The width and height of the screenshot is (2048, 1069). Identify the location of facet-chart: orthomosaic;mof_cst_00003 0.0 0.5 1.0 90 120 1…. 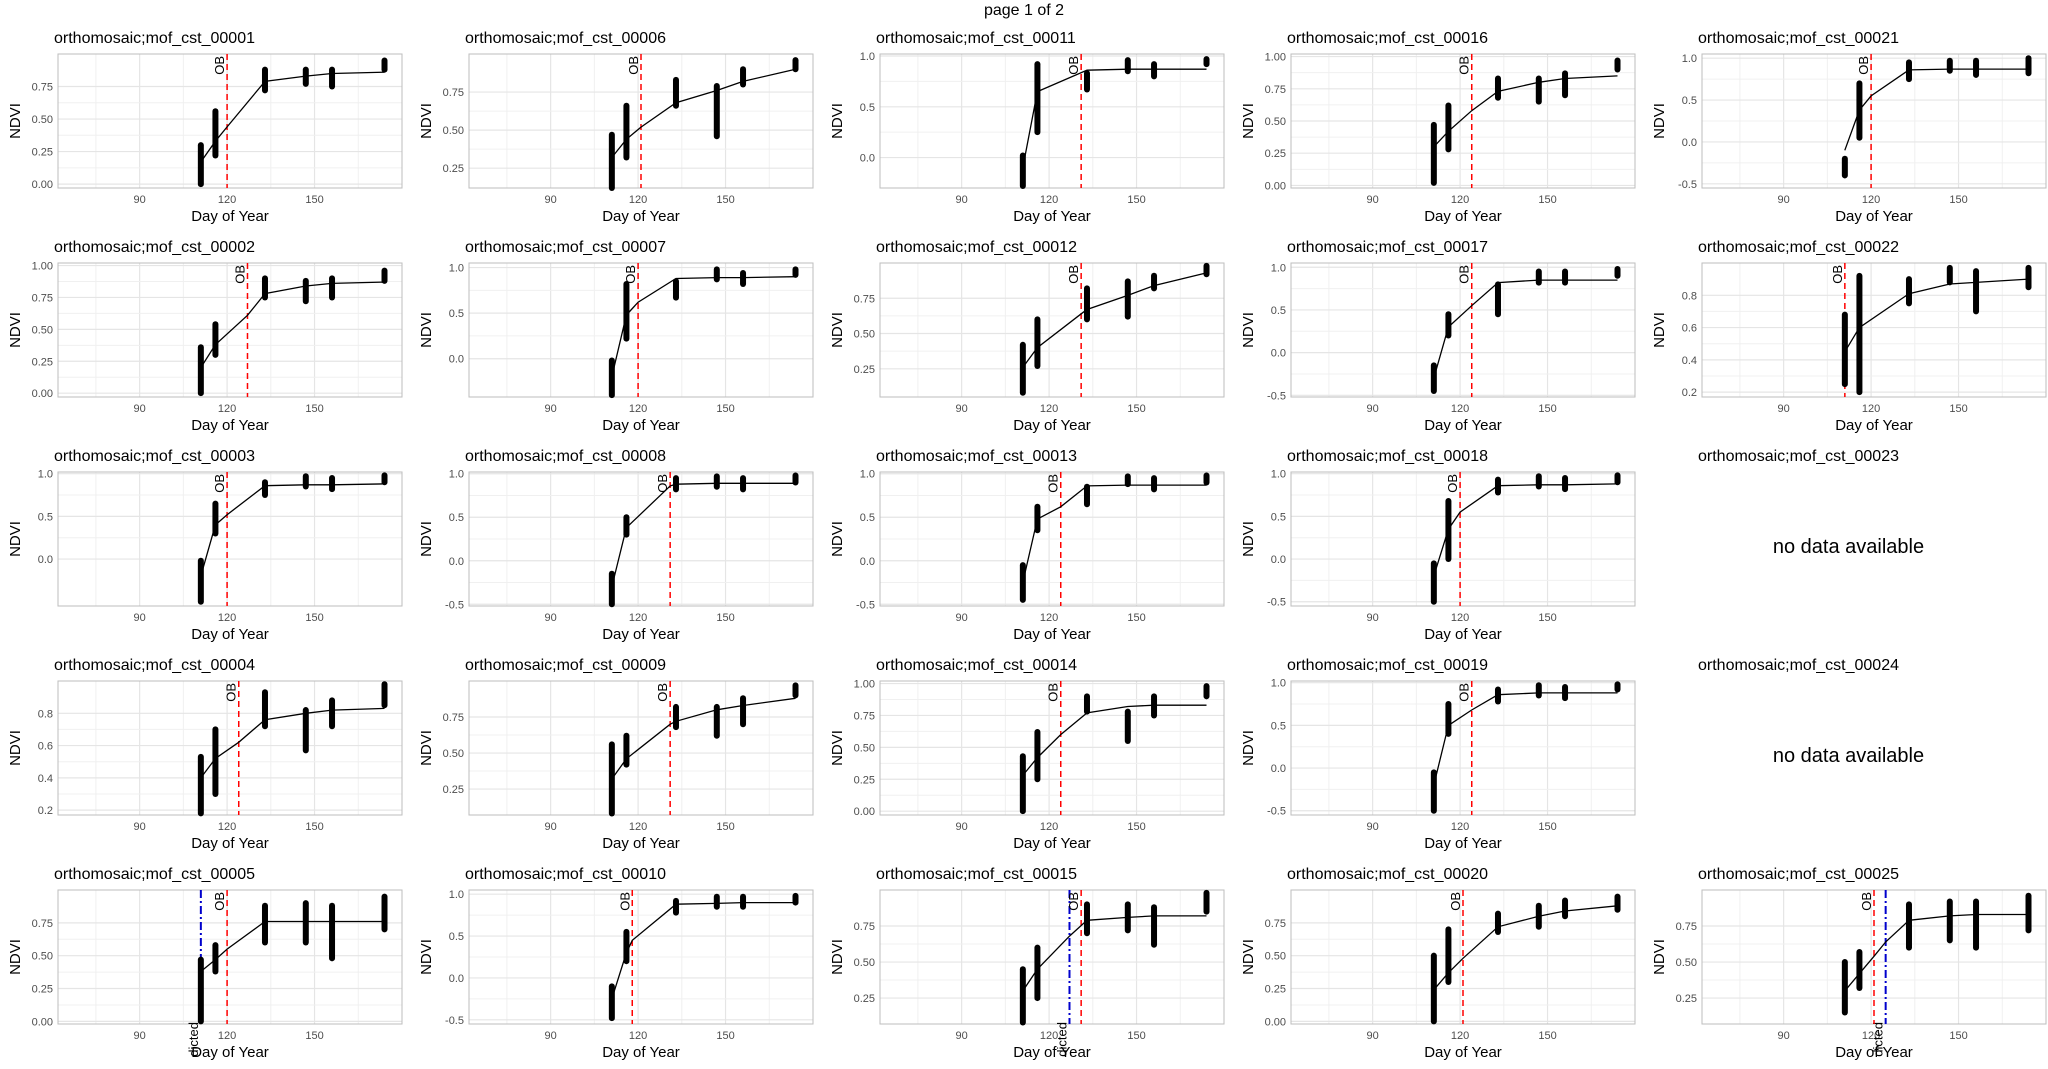
(205, 545).